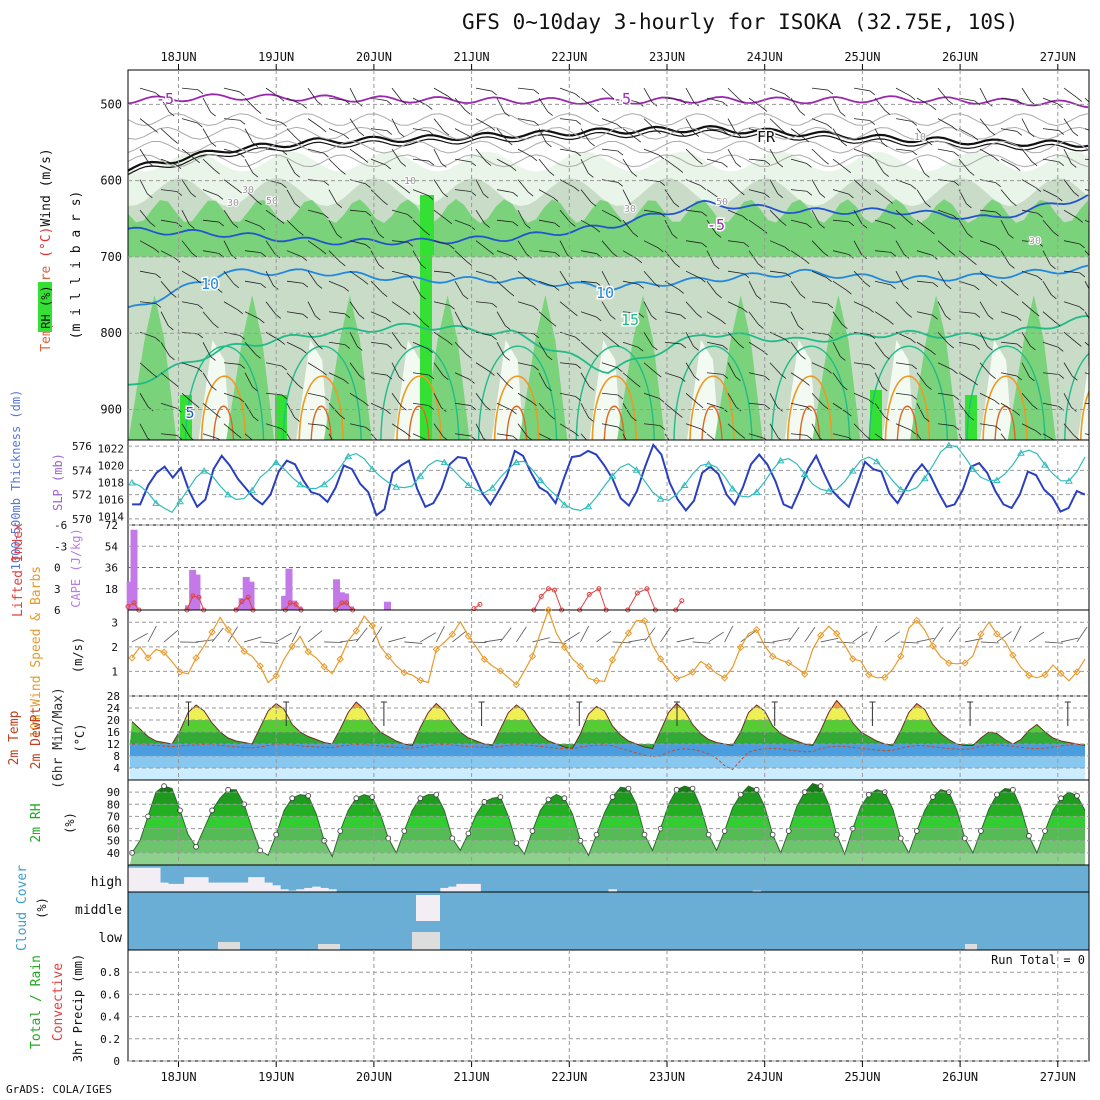  What do you see at coordinates (996, 390) in the screenshot?
I see `rh-dry-column` at bounding box center [996, 390].